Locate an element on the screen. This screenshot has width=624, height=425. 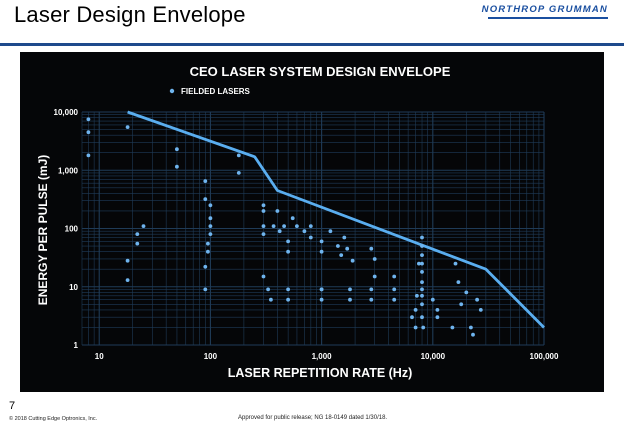
y-axis-label: ENERGY PER PULSE (mJ) is located at coordinates (43, 230).